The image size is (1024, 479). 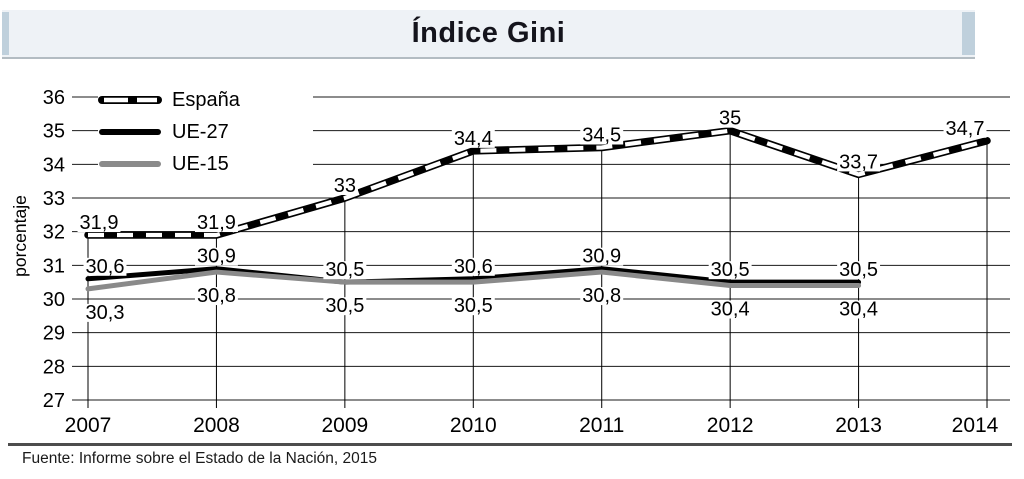 What do you see at coordinates (532, 425) in the screenshot?
I see `x-axis-labels: 2007 2008 2009 2010 2011 2012 2013 2014` at bounding box center [532, 425].